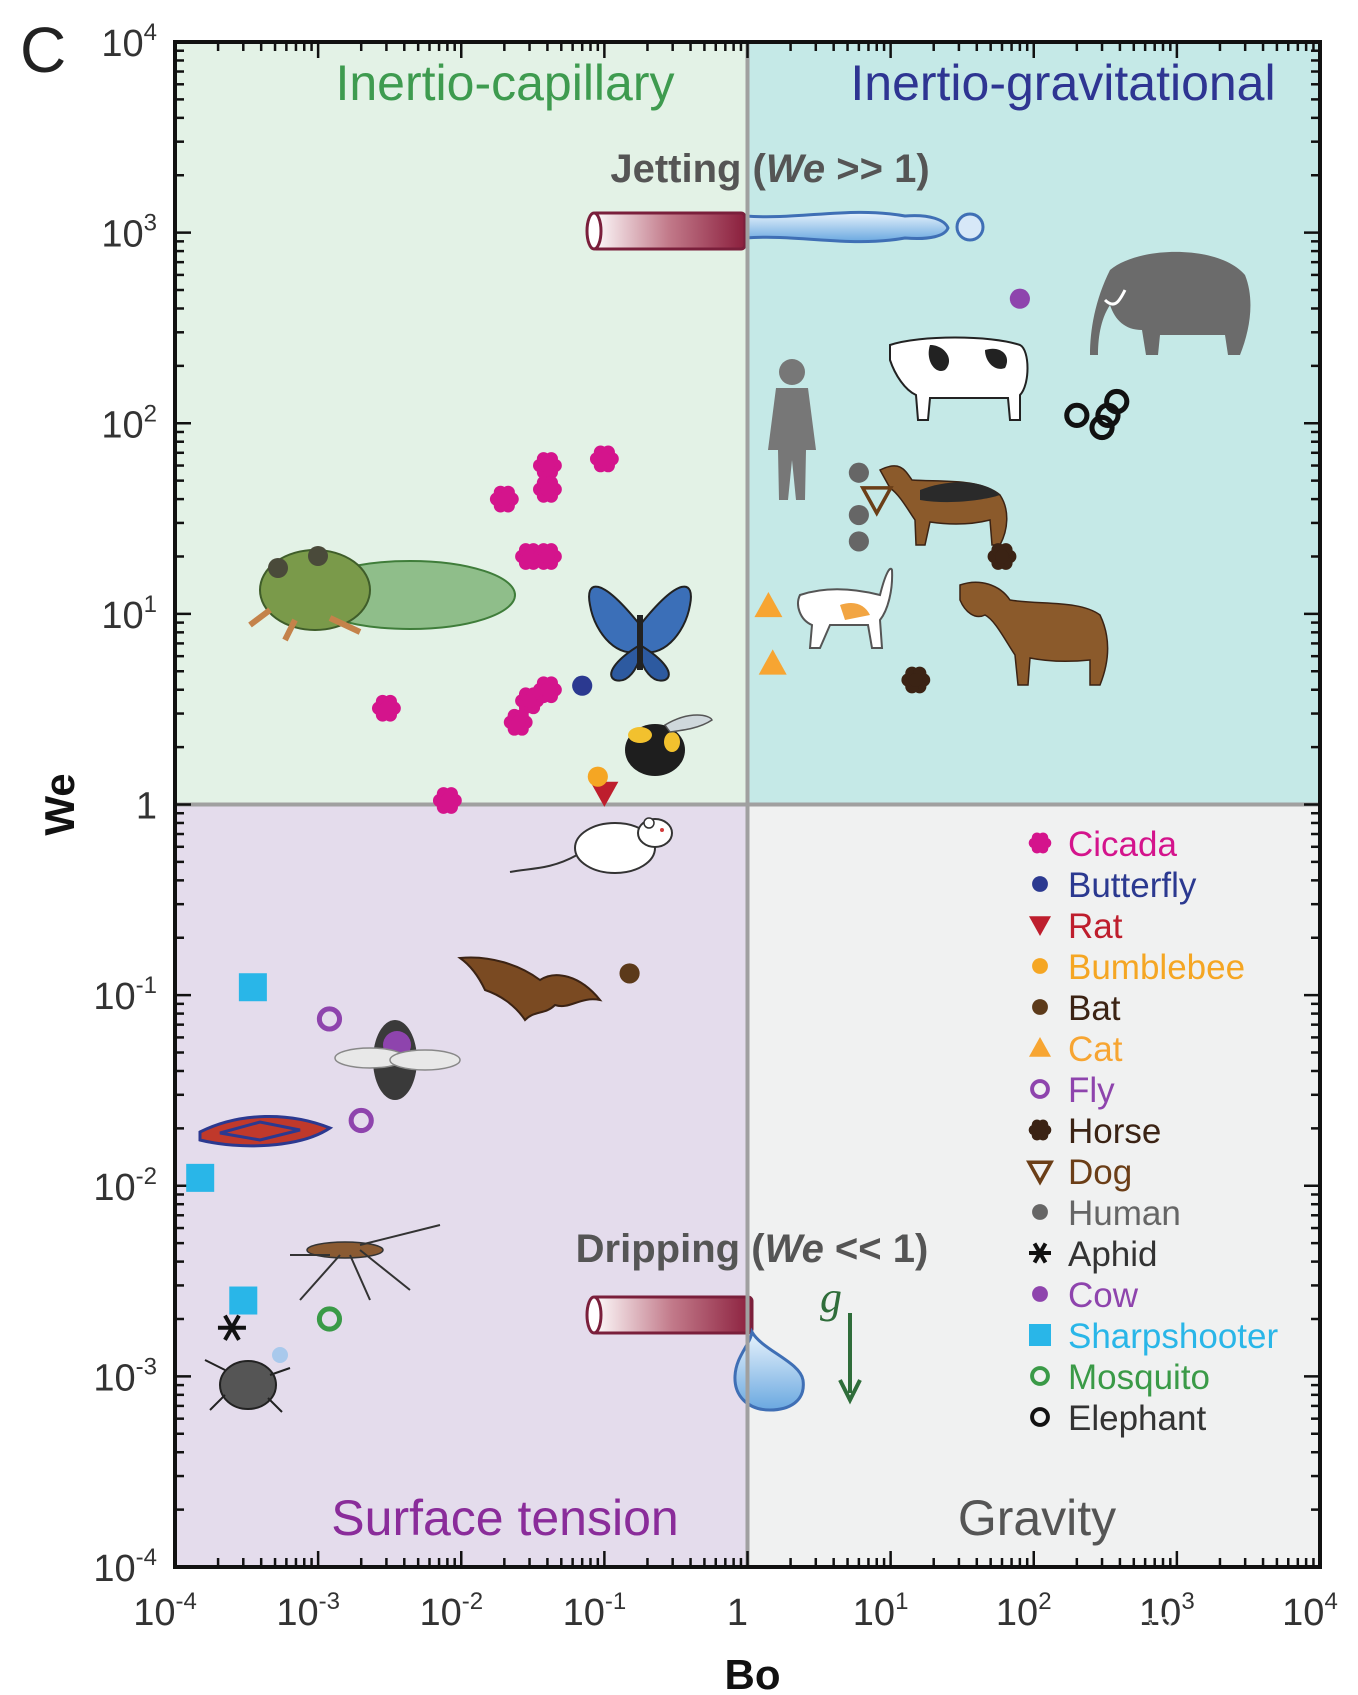  I want to click on legend-marker-human, so click(1040, 1212).